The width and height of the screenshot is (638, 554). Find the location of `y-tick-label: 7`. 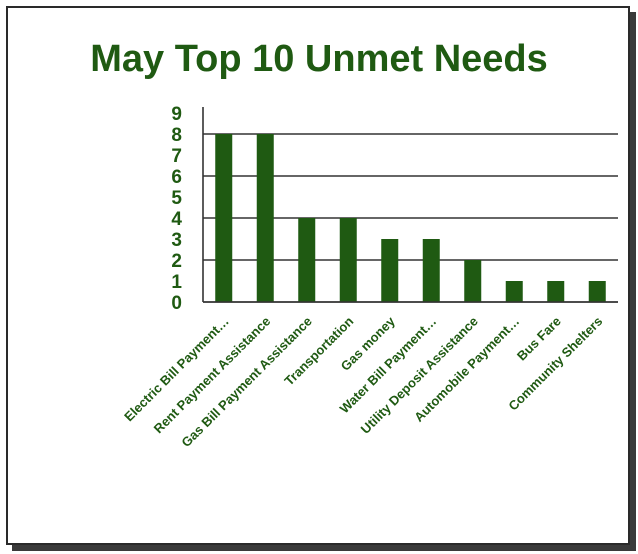

y-tick-label: 7 is located at coordinates (176, 156).